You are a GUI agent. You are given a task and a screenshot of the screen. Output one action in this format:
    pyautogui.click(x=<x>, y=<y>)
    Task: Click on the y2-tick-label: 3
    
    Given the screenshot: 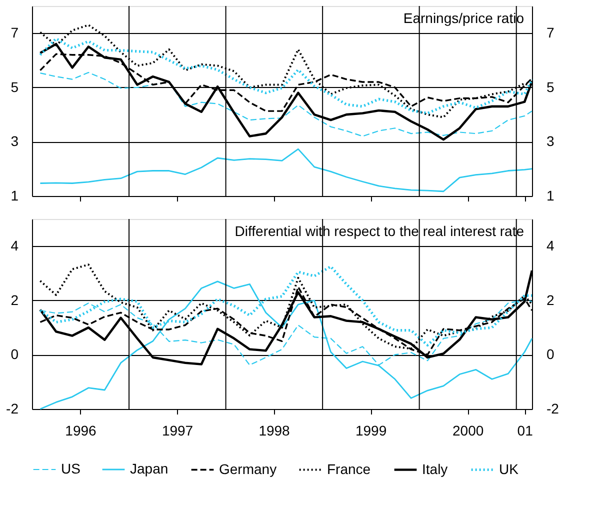 What is the action you would take?
    pyautogui.click(x=550, y=141)
    